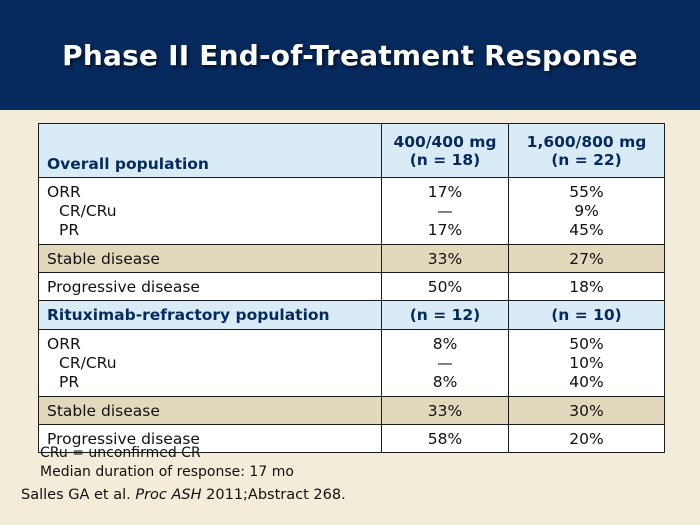  I want to click on refractory-orr-col1: 8% — 8%, so click(445, 363).